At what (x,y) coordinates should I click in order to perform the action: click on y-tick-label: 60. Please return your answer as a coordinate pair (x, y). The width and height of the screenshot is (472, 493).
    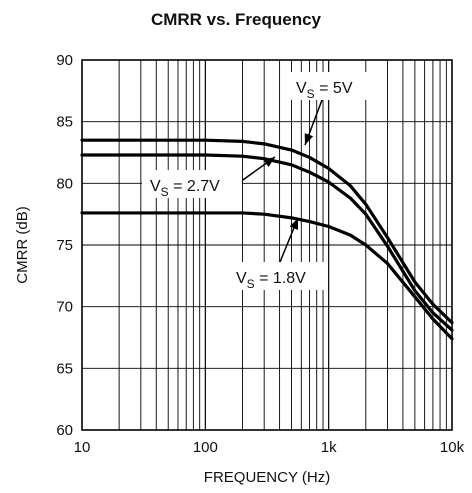
    Looking at the image, I should click on (64, 430).